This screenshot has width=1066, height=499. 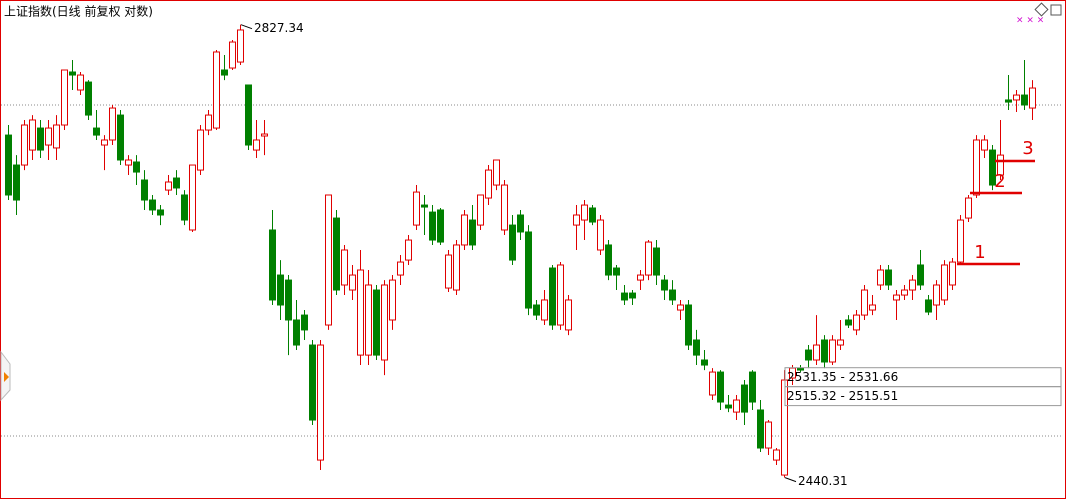 I want to click on window-button, so click(x=1056, y=10).